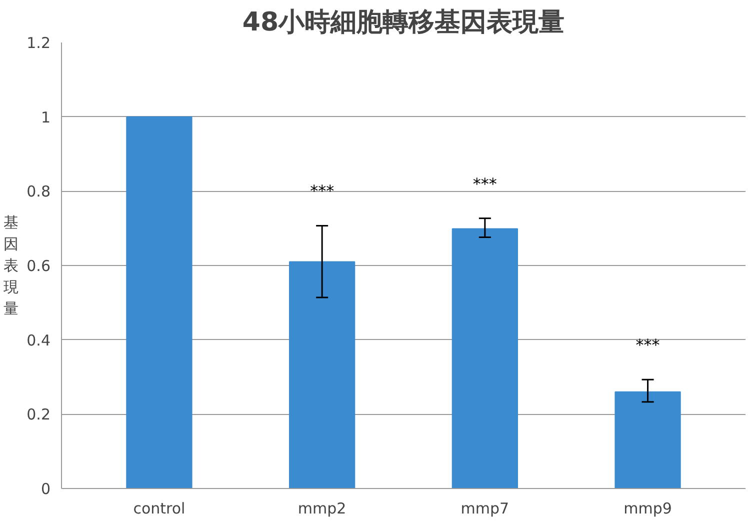 Image resolution: width=756 pixels, height=524 pixels. What do you see at coordinates (45, 489) in the screenshot?
I see `y-tick-label: 0` at bounding box center [45, 489].